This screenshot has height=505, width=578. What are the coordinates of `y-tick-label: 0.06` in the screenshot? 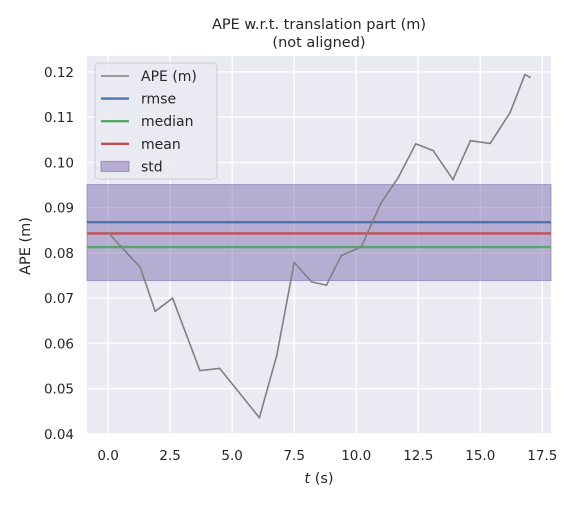 It's located at (59, 344).